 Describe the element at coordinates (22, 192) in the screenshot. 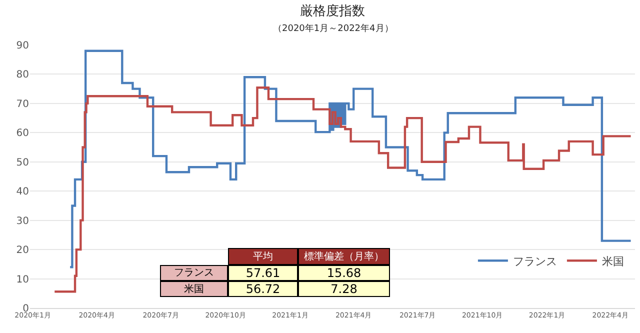

I see `y-tick-label: 40` at that location.